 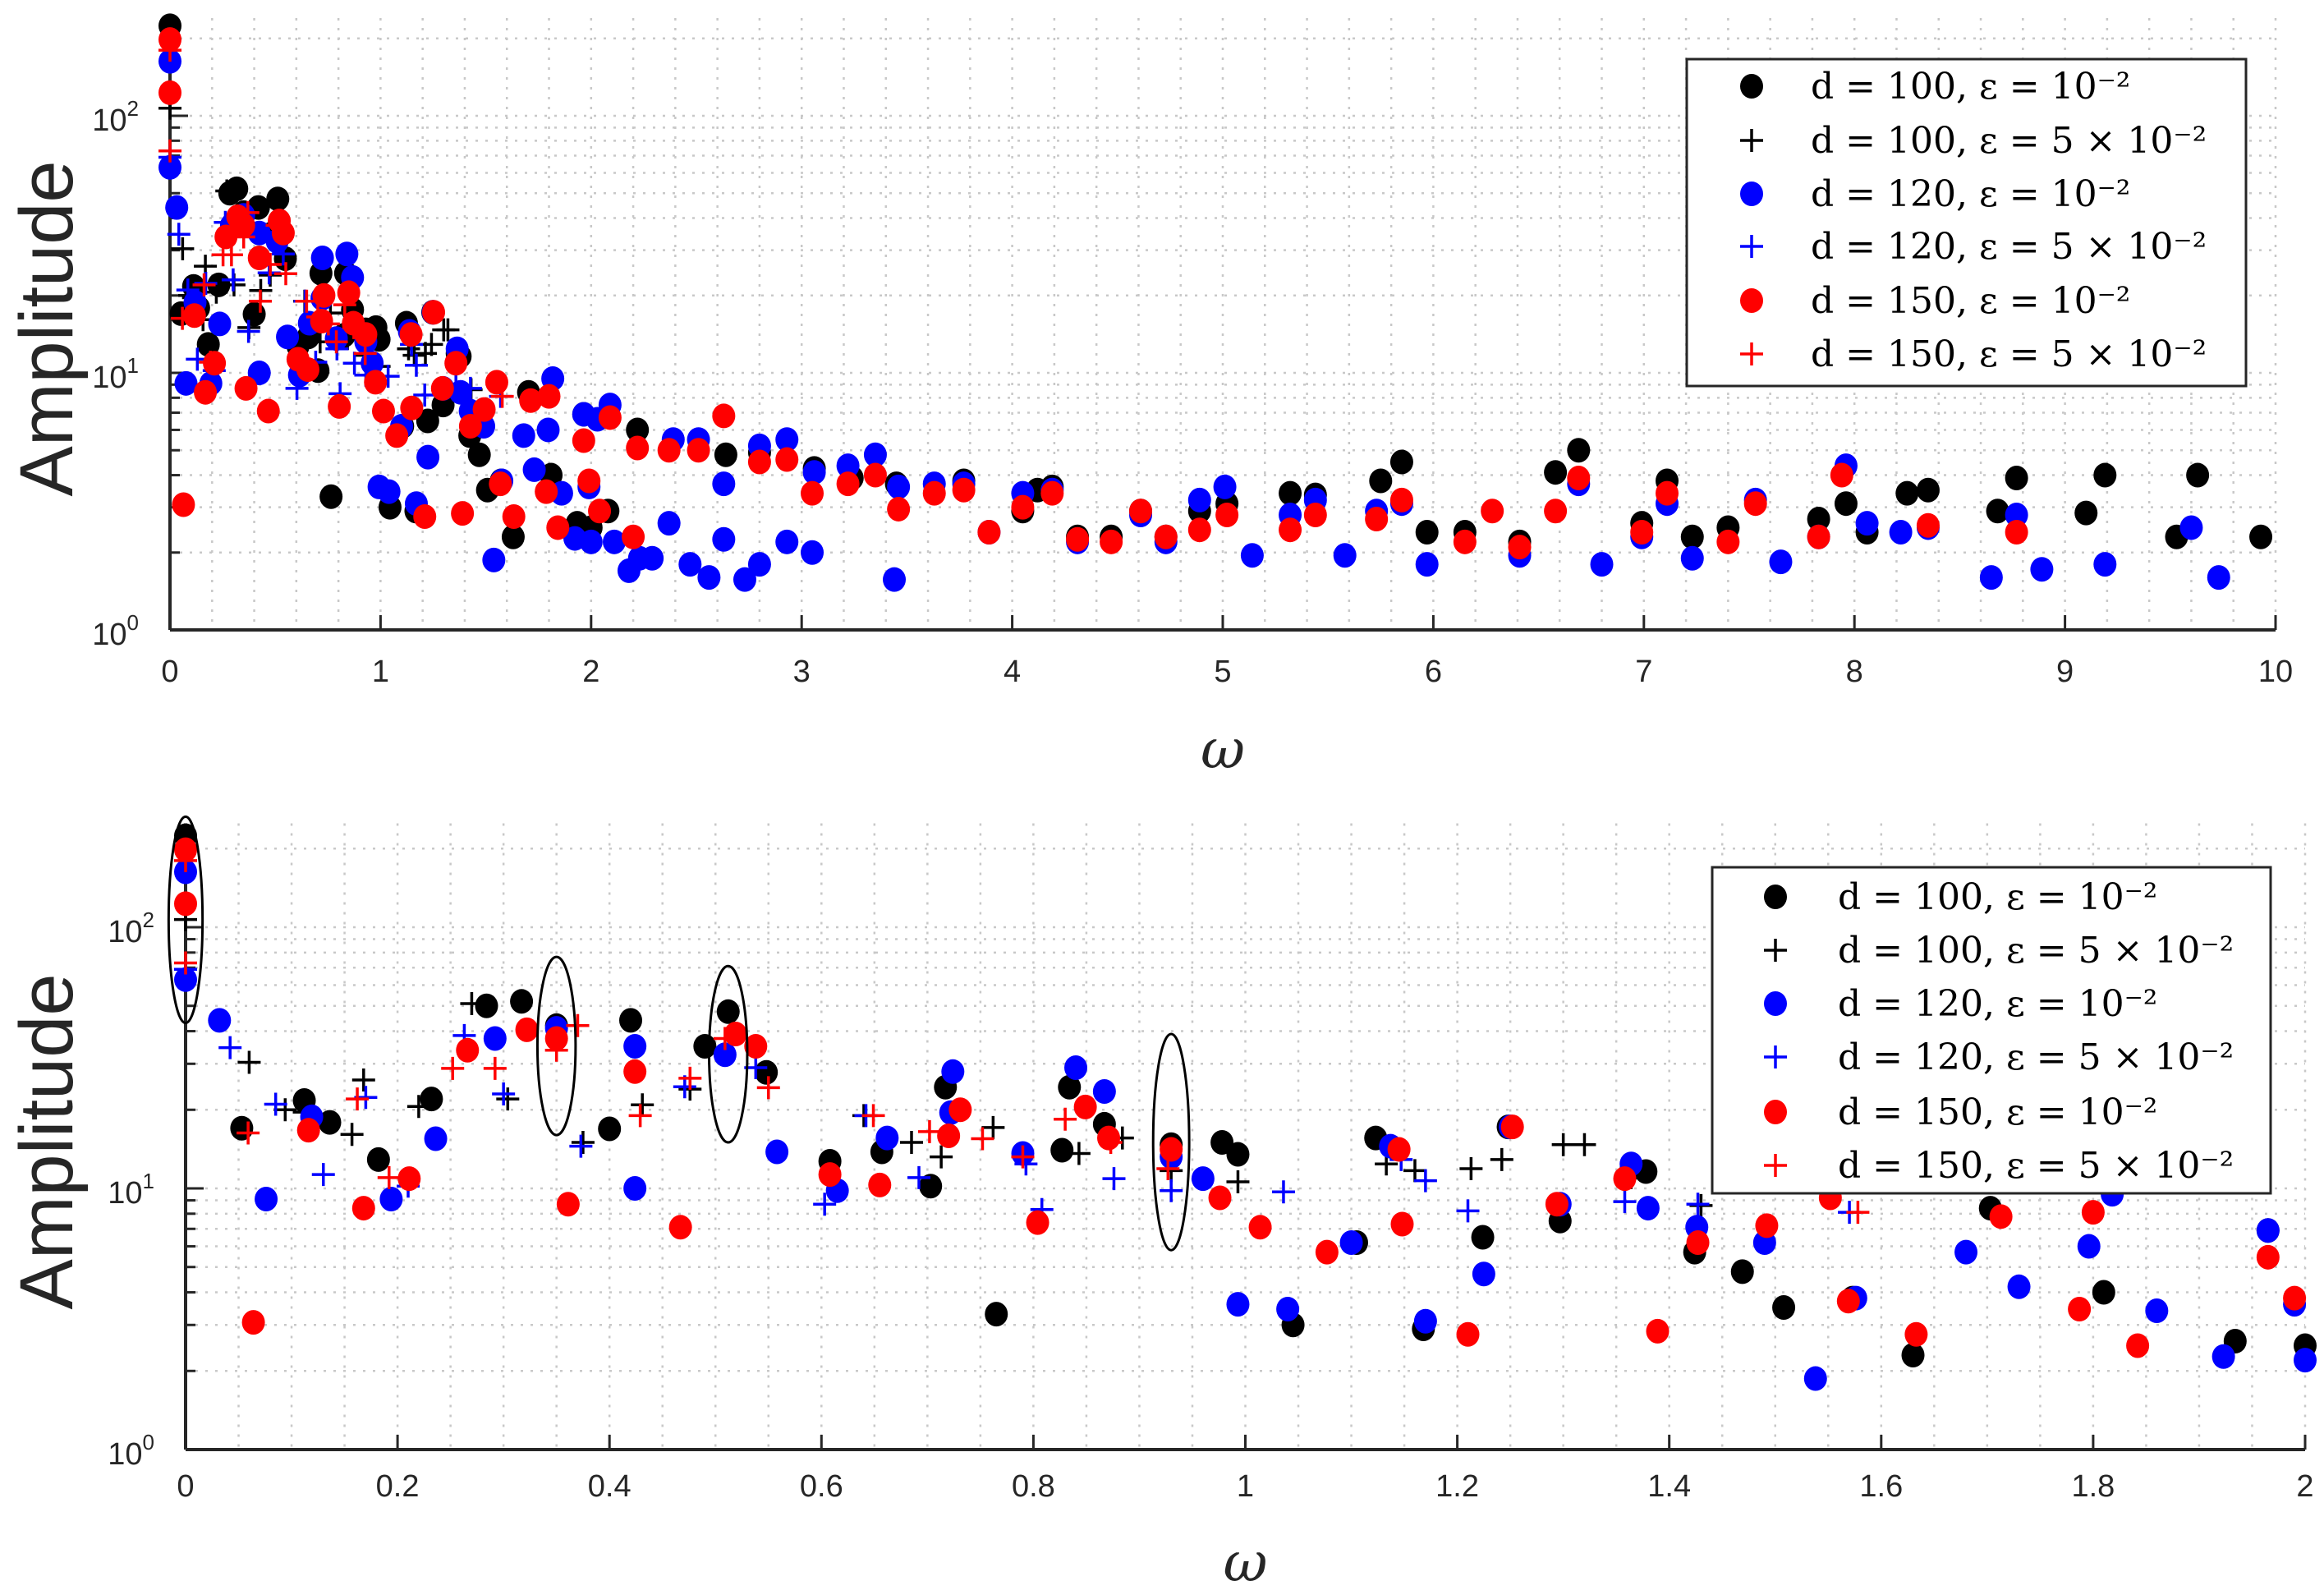 I want to click on x-tick-label: 8, so click(x=1854, y=672).